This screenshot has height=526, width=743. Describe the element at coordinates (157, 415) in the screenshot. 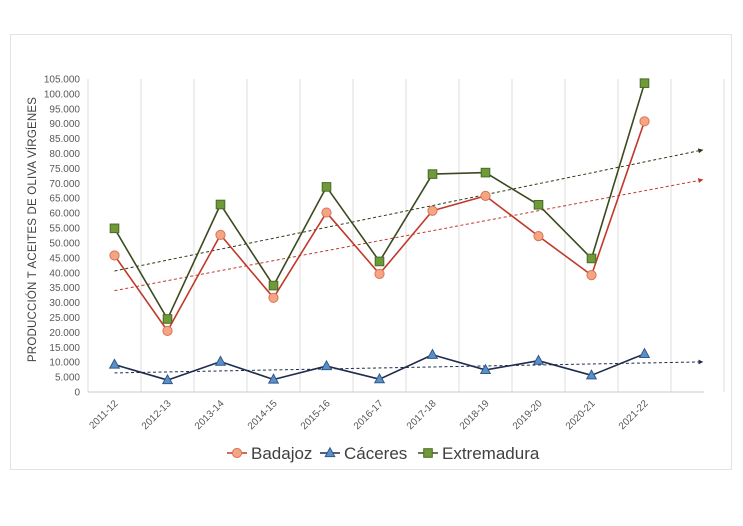

I see `x-tick-label: 2012-13` at that location.